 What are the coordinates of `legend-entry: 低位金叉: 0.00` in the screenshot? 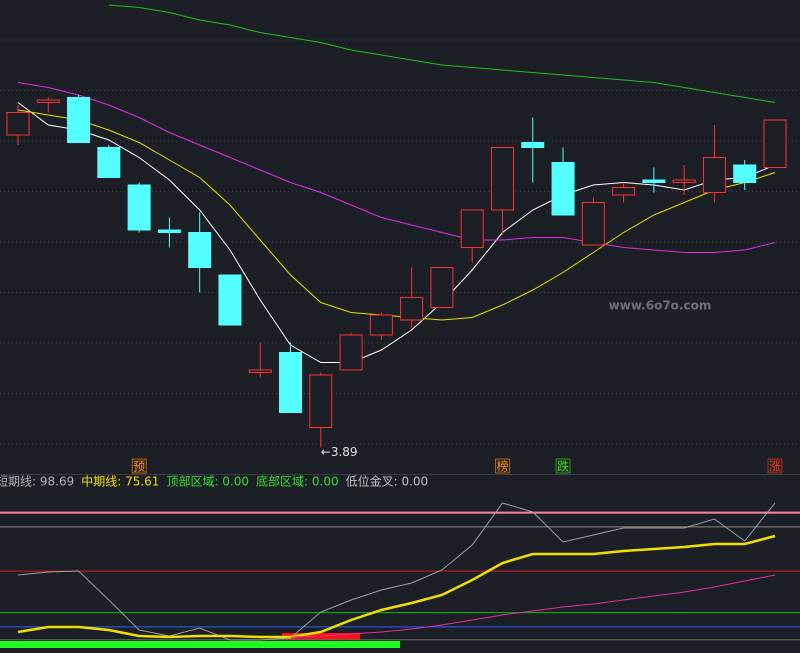 It's located at (387, 481).